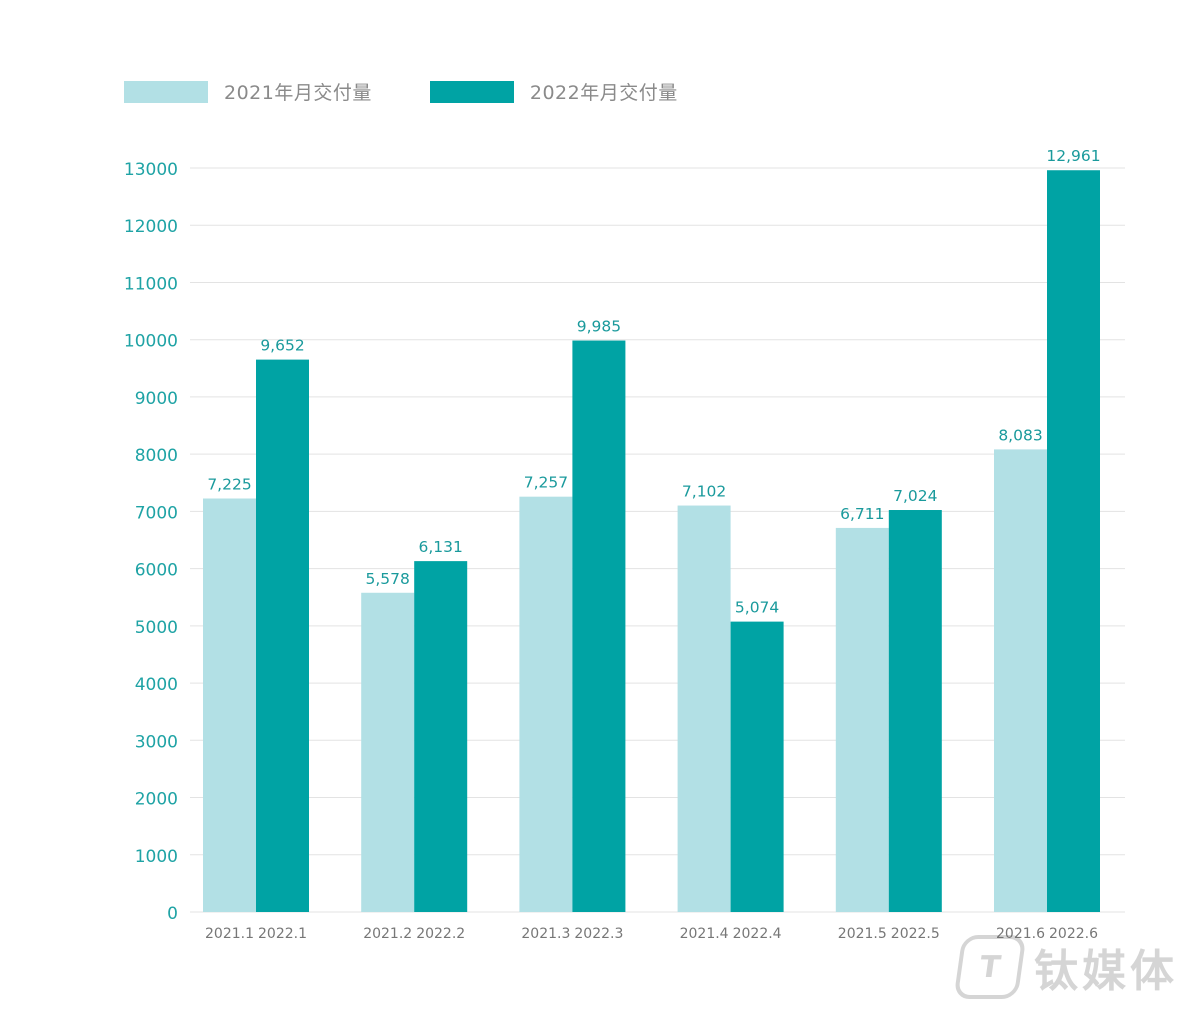 This screenshot has height=1021, width=1200. Describe the element at coordinates (915, 934) in the screenshot. I see `x-tick-label: 2022.5` at that location.